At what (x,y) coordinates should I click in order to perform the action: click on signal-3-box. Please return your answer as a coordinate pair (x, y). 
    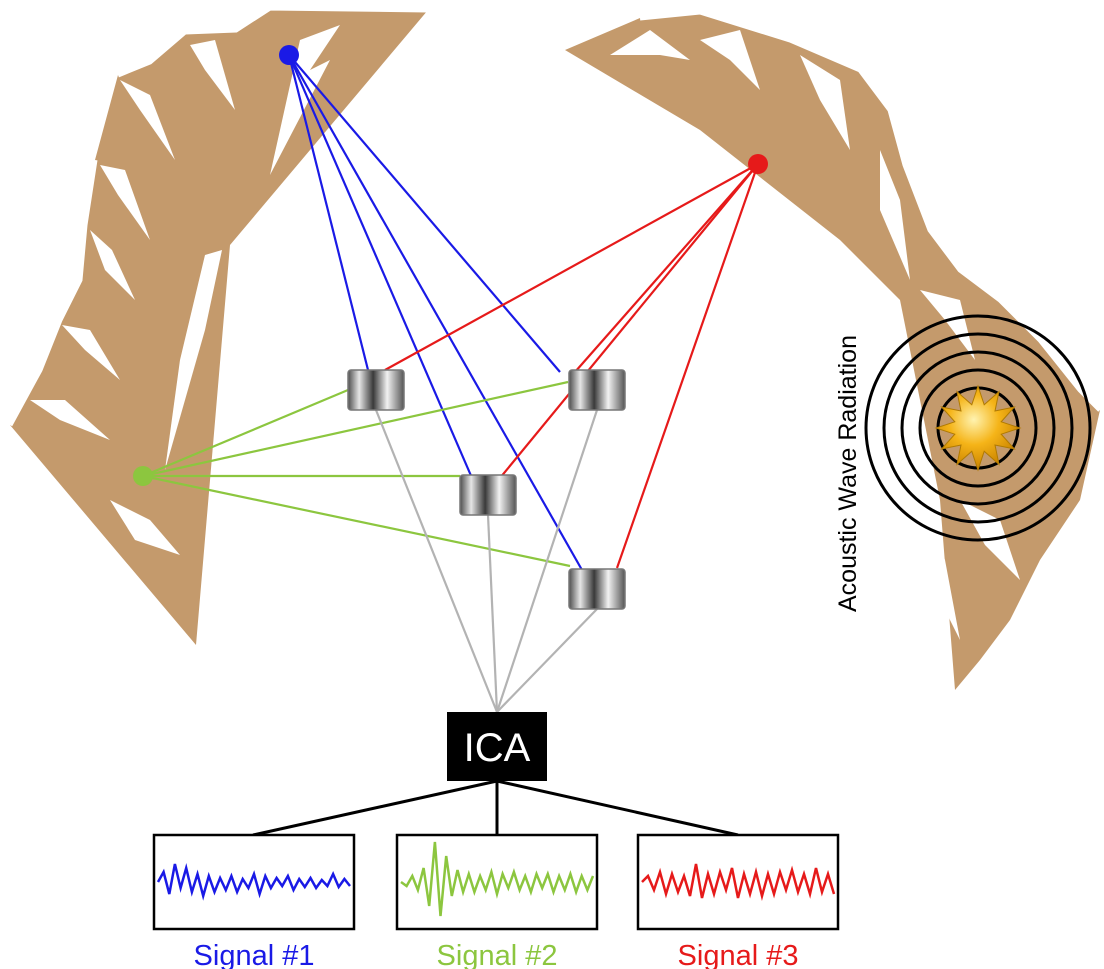
    Looking at the image, I should click on (738, 882).